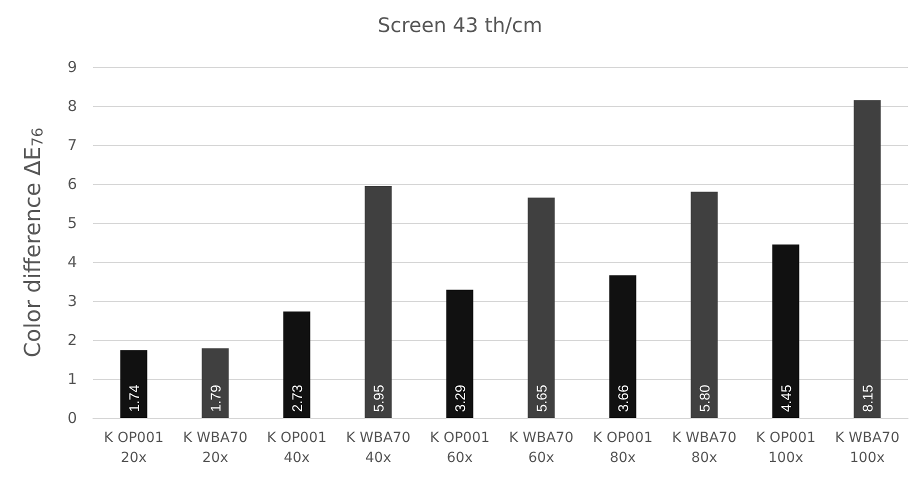  What do you see at coordinates (72, 223) in the screenshot?
I see `y-tick-label: 5` at bounding box center [72, 223].